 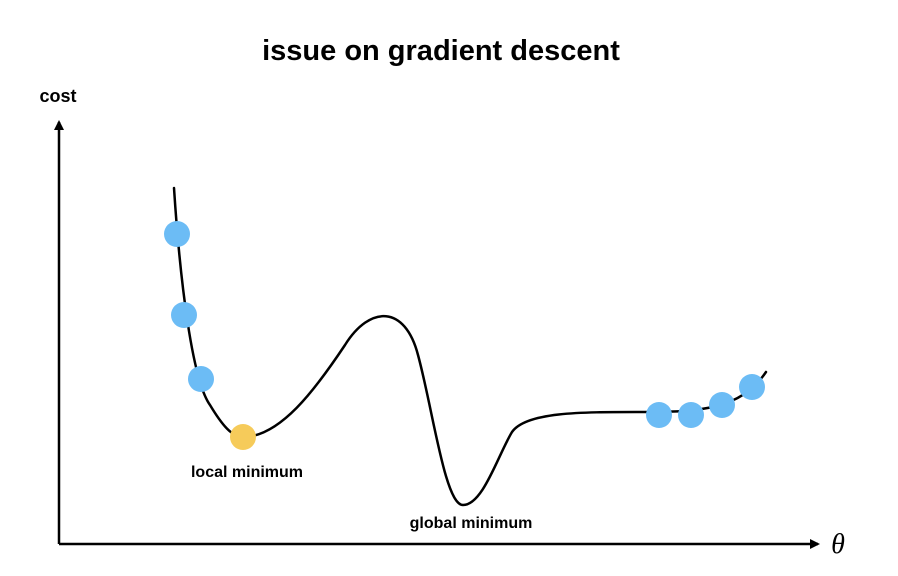 What do you see at coordinates (57, 96) in the screenshot?
I see `y-axis-label: cost` at bounding box center [57, 96].